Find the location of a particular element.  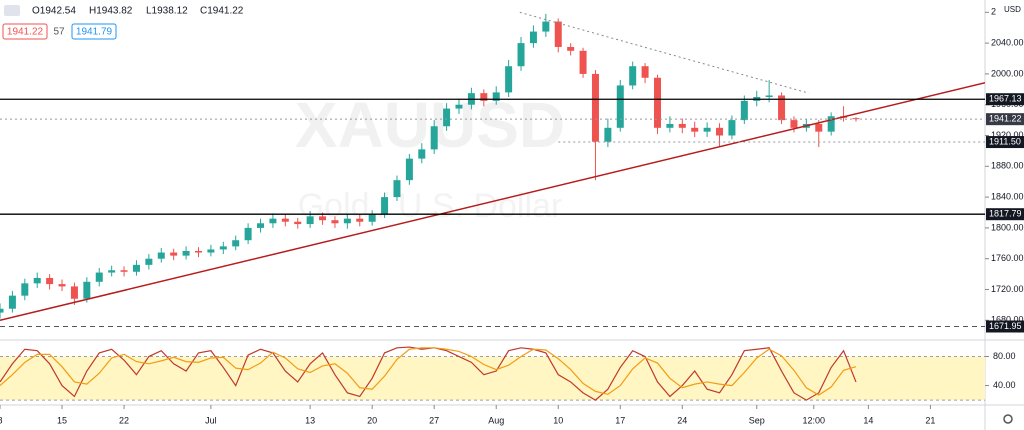

y-tick-label: 2 is located at coordinates (993, 12).